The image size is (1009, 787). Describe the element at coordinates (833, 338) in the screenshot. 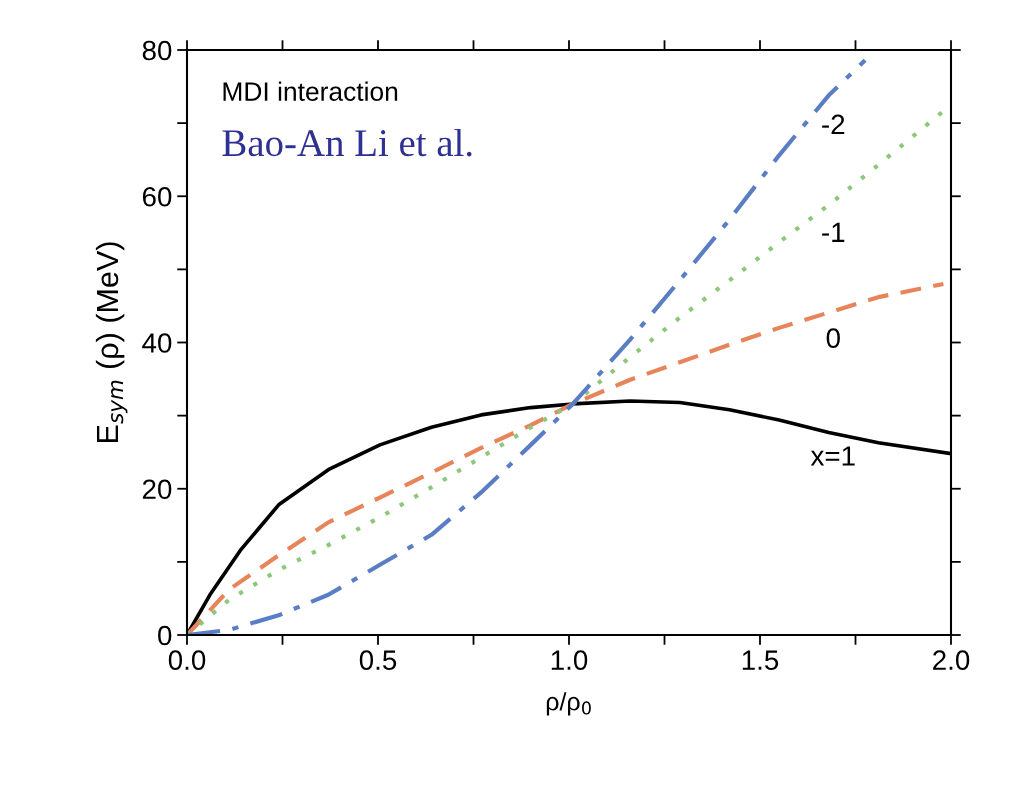

I see `series-label: 0` at that location.